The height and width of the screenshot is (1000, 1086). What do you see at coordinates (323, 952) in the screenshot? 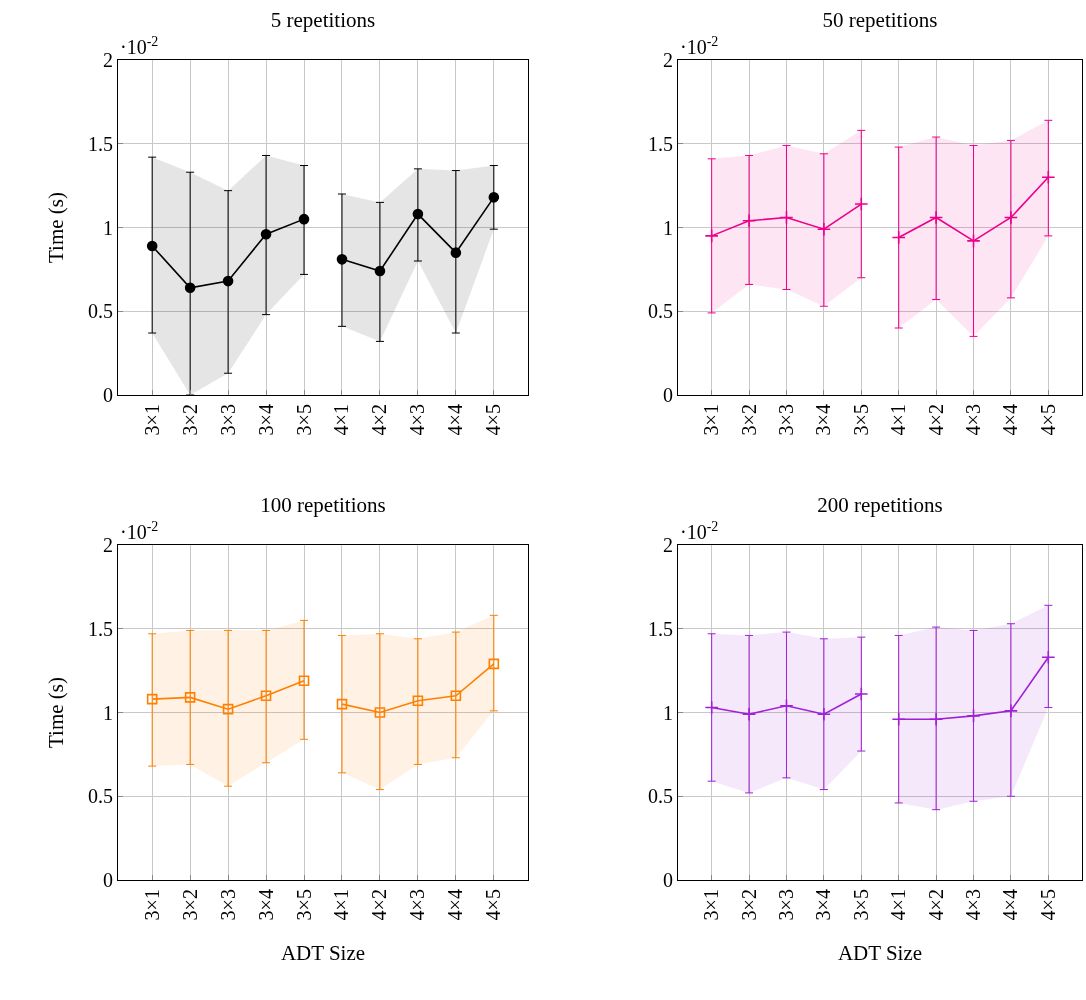
I see `x-axis-title: ADT Size` at bounding box center [323, 952].